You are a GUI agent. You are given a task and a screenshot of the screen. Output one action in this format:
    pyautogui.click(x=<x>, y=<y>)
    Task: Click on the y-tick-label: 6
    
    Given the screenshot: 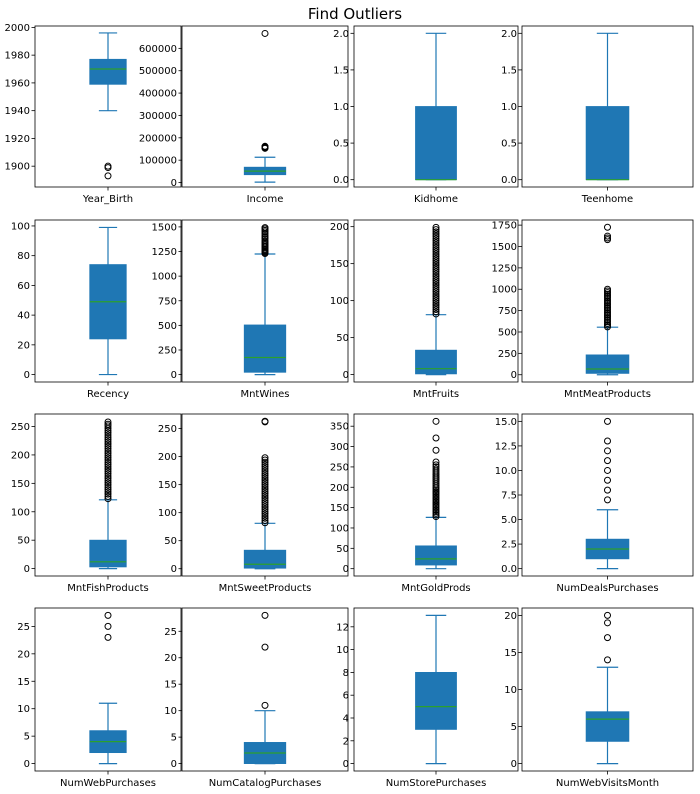 What is the action you would take?
    pyautogui.click(x=346, y=696)
    